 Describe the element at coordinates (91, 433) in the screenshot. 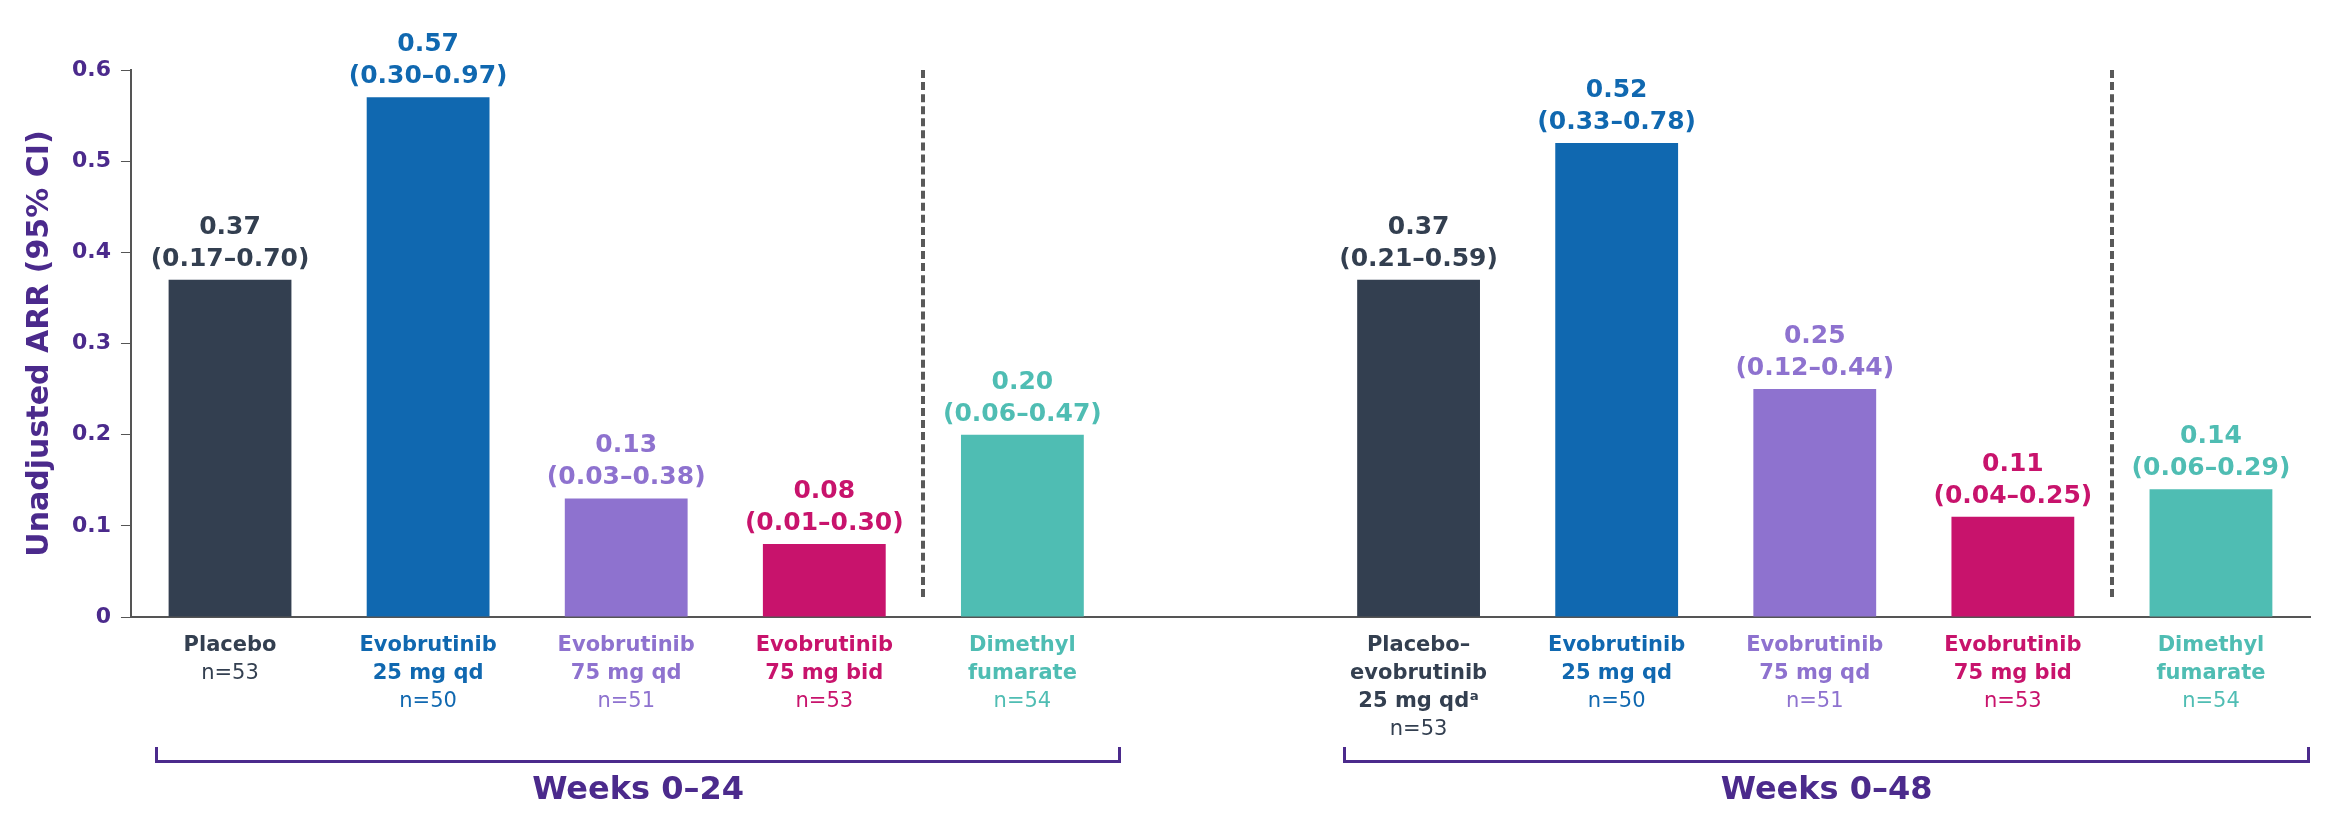

I see `y-tick-label: 0.2` at that location.